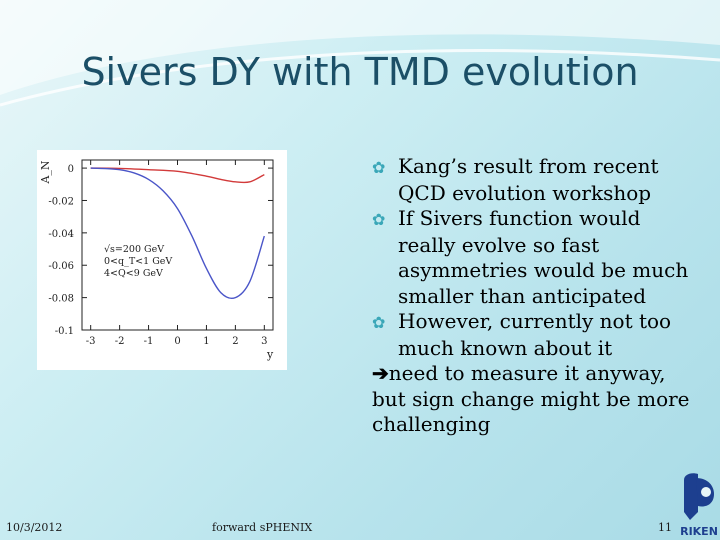 This screenshot has height=540, width=720. What do you see at coordinates (61, 201) in the screenshot?
I see `y-tick-label: -0.02` at bounding box center [61, 201].